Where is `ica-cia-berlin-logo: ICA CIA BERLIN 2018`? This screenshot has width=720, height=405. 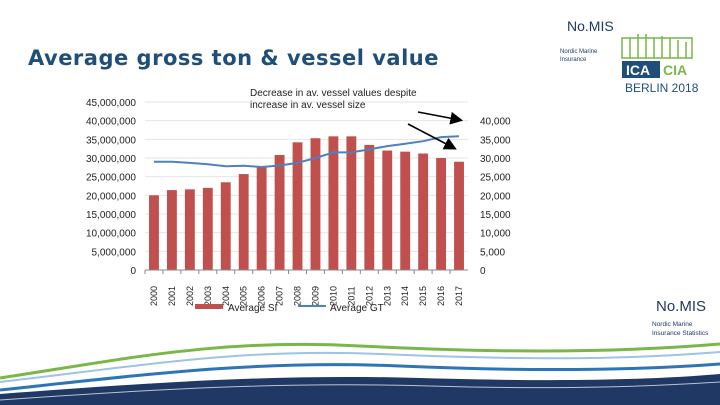 ica-cia-berlin-logo: ICA CIA BERLIN 2018 is located at coordinates (660, 64).